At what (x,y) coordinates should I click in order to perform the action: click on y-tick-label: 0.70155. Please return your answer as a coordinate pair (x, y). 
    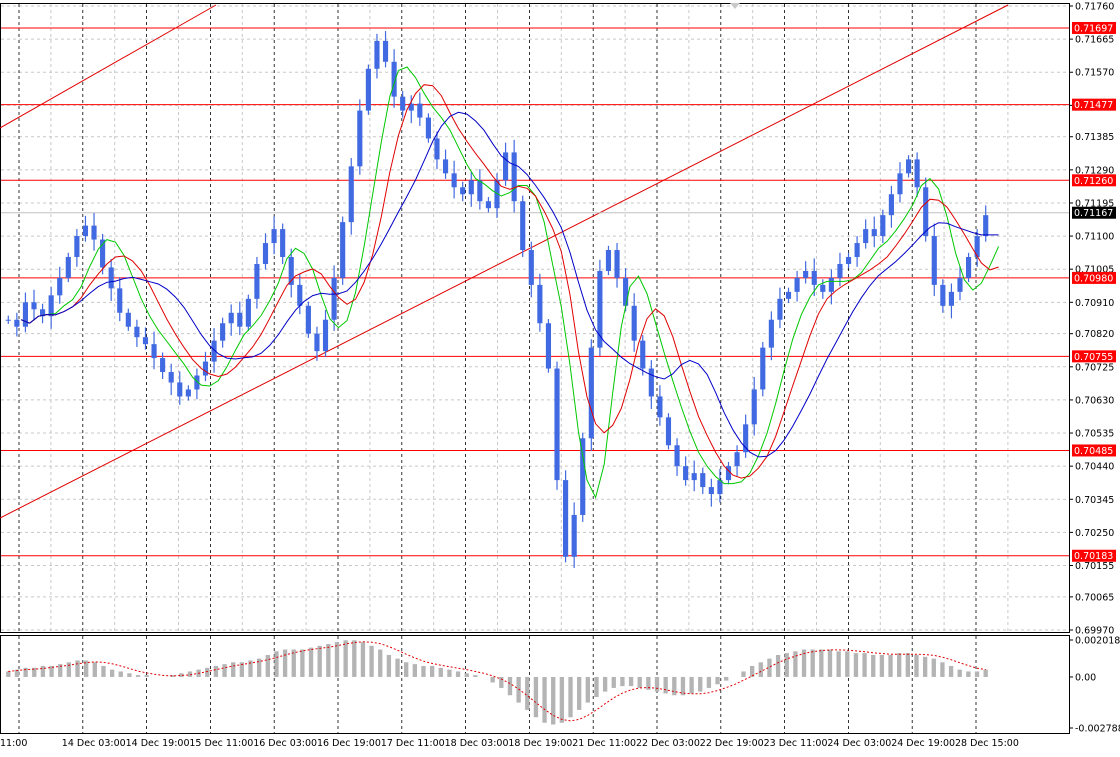
    Looking at the image, I should click on (1094, 566).